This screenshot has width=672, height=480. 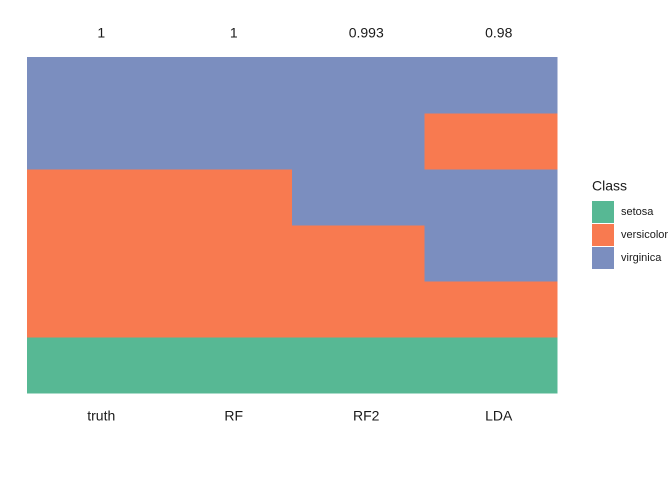 What do you see at coordinates (499, 416) in the screenshot?
I see `x-tick-label: LDA` at bounding box center [499, 416].